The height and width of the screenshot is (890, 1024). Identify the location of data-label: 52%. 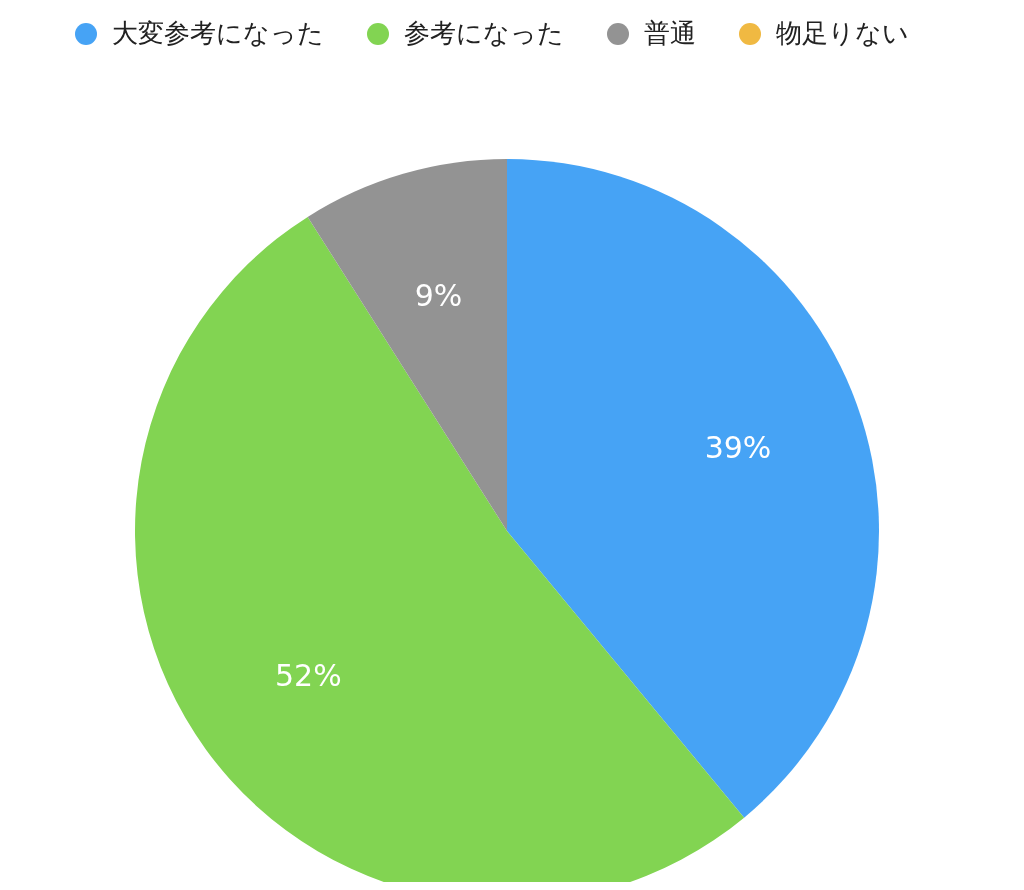
(308, 675).